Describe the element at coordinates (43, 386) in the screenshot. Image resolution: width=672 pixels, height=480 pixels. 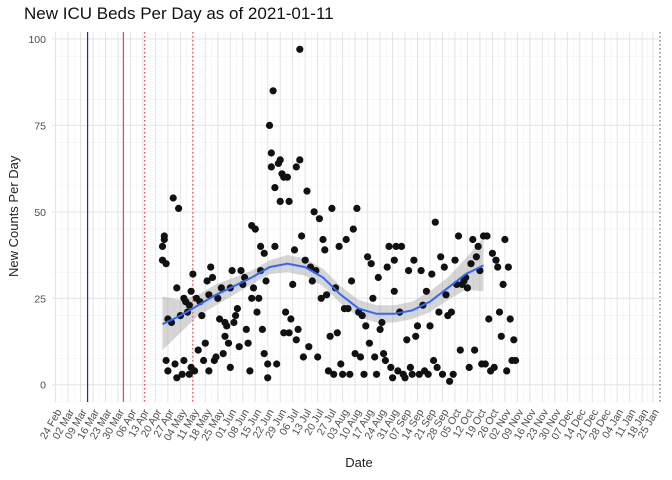
I see `y-tick-label: 0` at that location.